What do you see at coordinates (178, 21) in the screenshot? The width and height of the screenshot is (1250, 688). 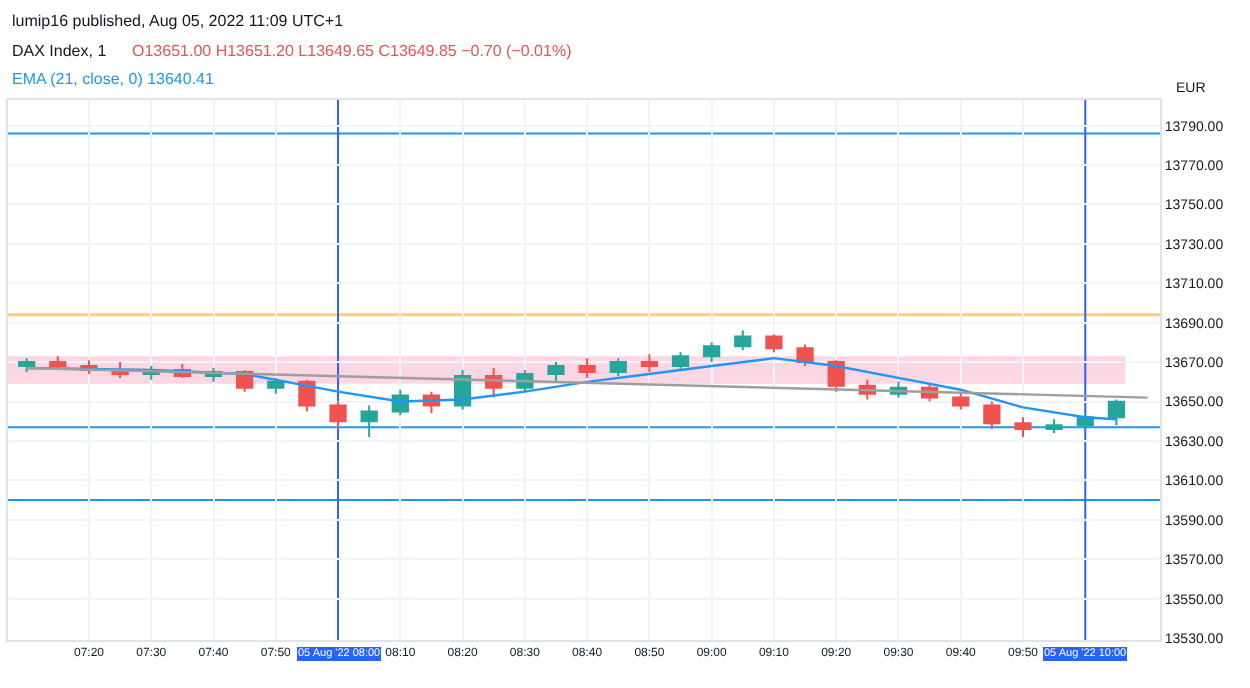 I see `chart-subtitle: lumip16 published, Aug 05, 2022 11:09 UTC+1` at bounding box center [178, 21].